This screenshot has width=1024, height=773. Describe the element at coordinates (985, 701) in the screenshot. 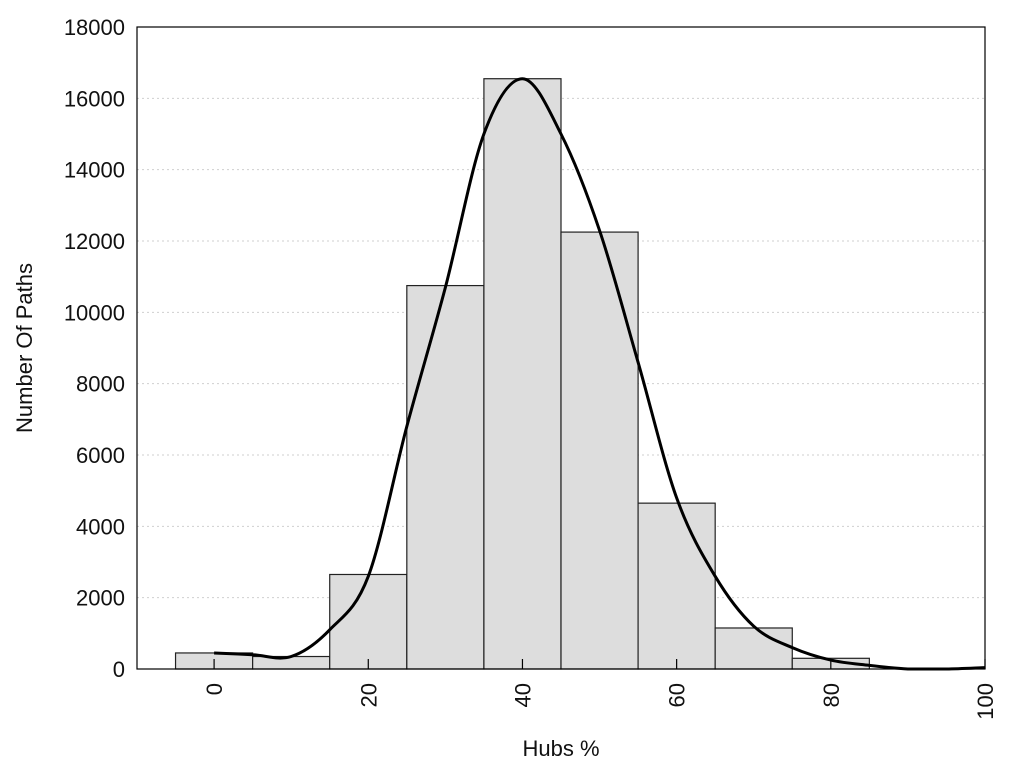

I see `x-tick-label: 100` at that location.